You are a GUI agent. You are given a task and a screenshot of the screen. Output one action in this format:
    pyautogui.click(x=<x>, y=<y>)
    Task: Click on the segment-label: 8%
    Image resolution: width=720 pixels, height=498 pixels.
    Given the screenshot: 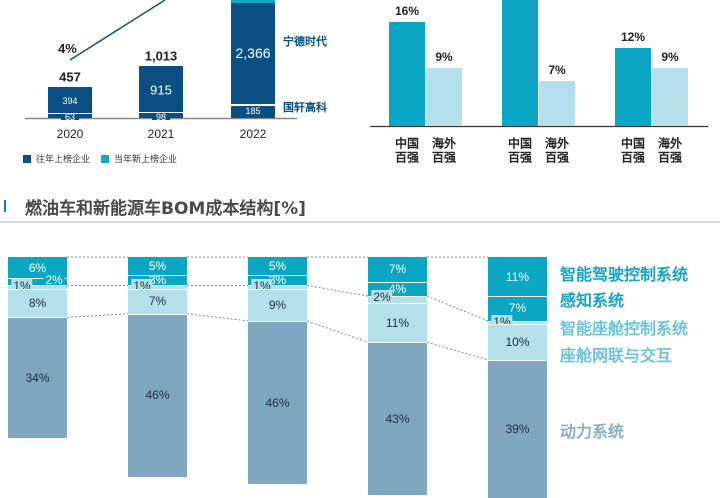 What is the action you would take?
    pyautogui.click(x=37, y=303)
    